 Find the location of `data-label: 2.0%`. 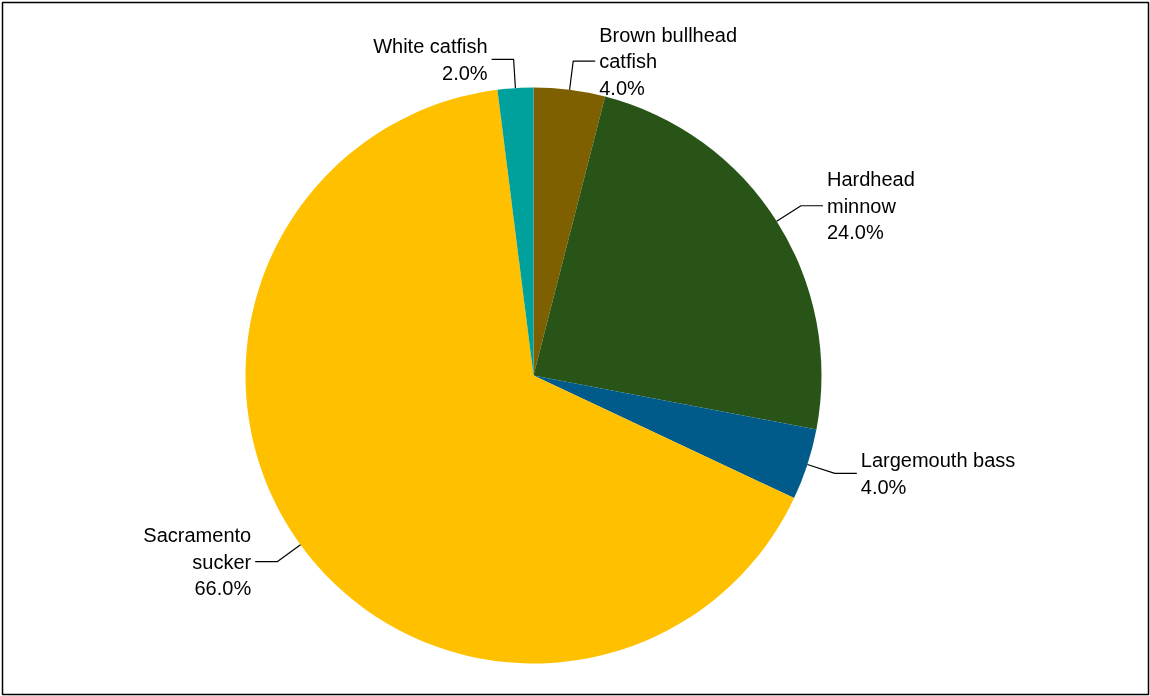

data-label: 2.0% is located at coordinates (465, 72).